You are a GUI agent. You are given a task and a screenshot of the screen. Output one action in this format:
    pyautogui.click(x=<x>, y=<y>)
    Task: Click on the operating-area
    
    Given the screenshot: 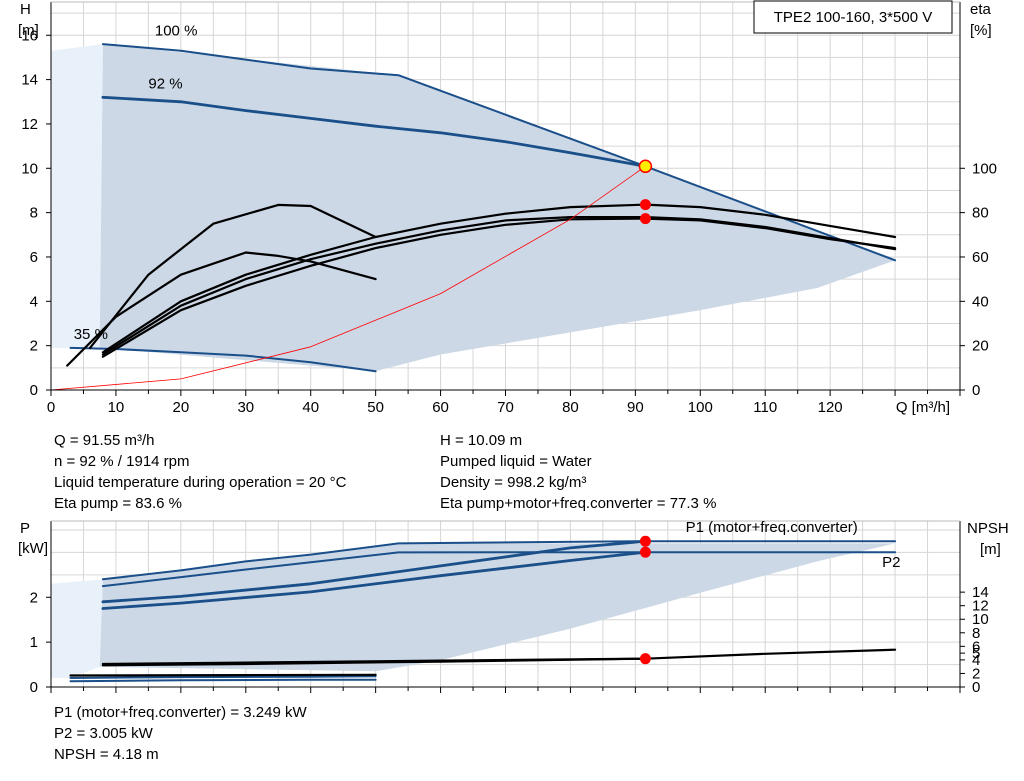 What is the action you would take?
    pyautogui.click(x=497, y=607)
    